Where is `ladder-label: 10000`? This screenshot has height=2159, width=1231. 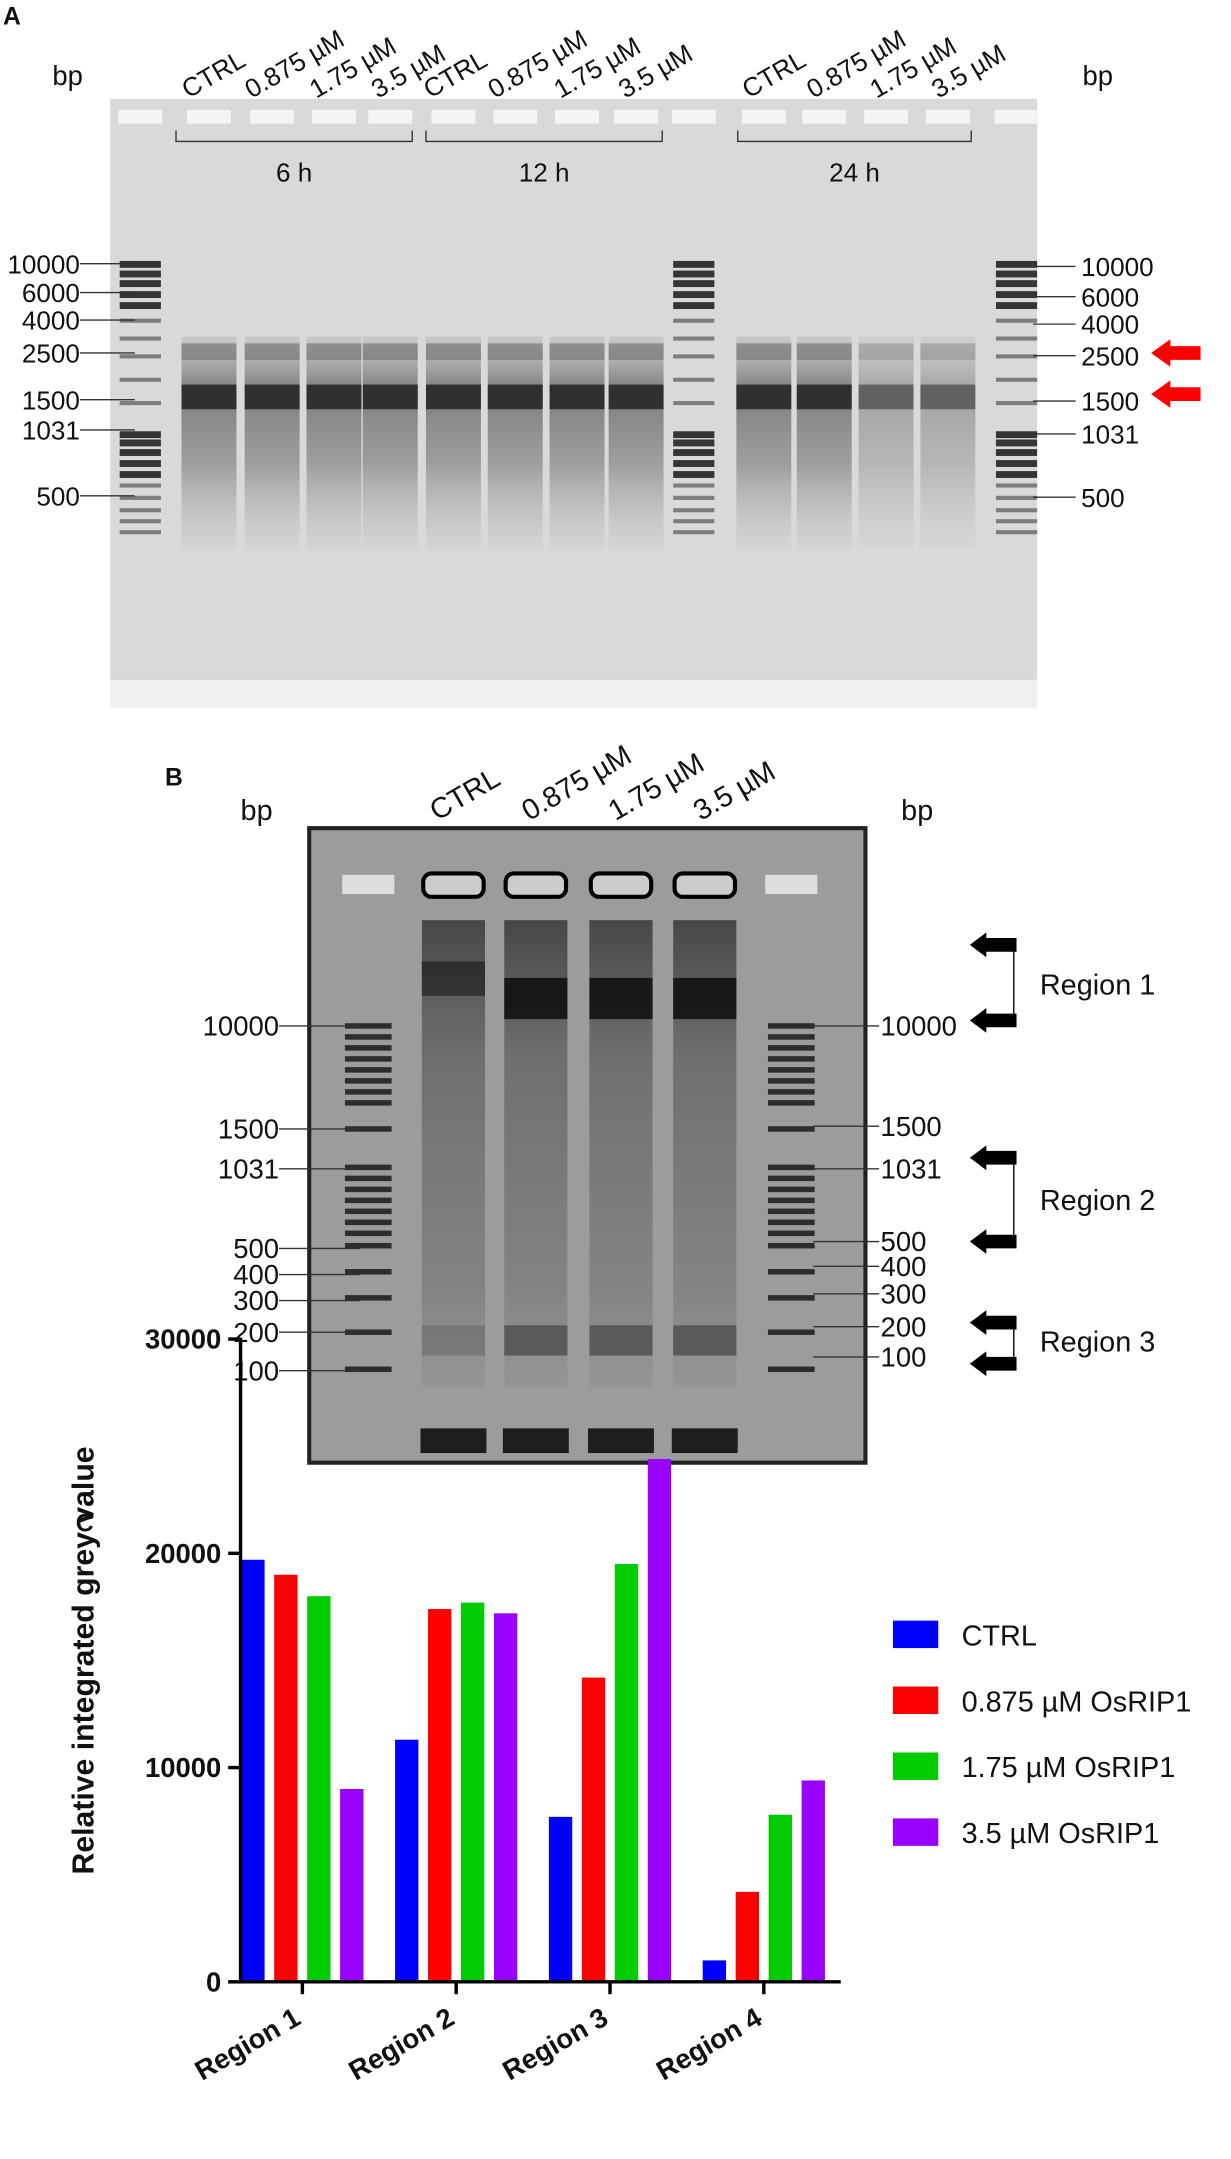 ladder-label: 10000 is located at coordinates (1117, 267).